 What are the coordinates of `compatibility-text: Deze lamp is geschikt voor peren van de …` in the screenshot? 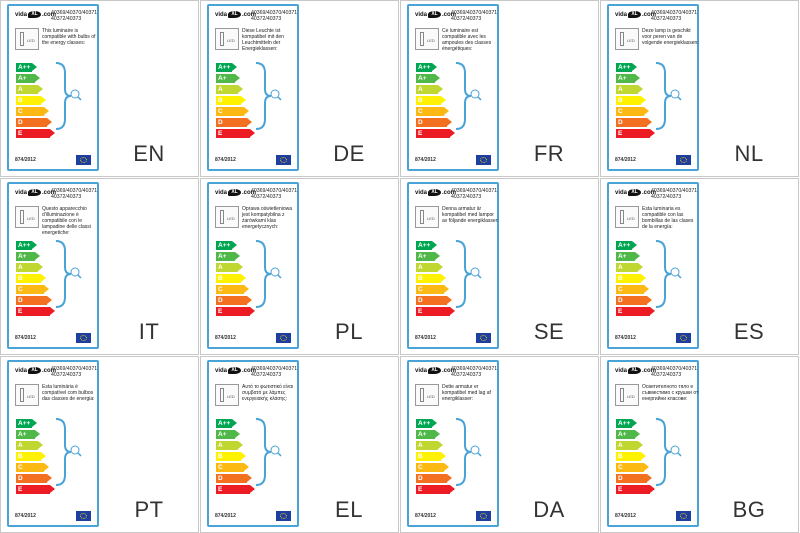 It's located at (670, 37).